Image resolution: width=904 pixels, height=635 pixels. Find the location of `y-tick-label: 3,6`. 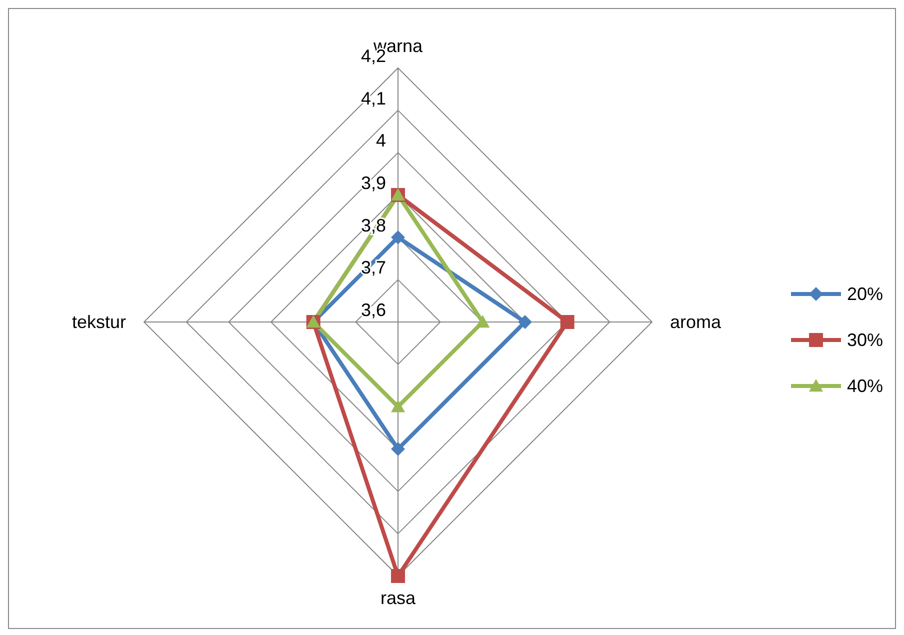

y-tick-label: 3,6 is located at coordinates (373, 310).